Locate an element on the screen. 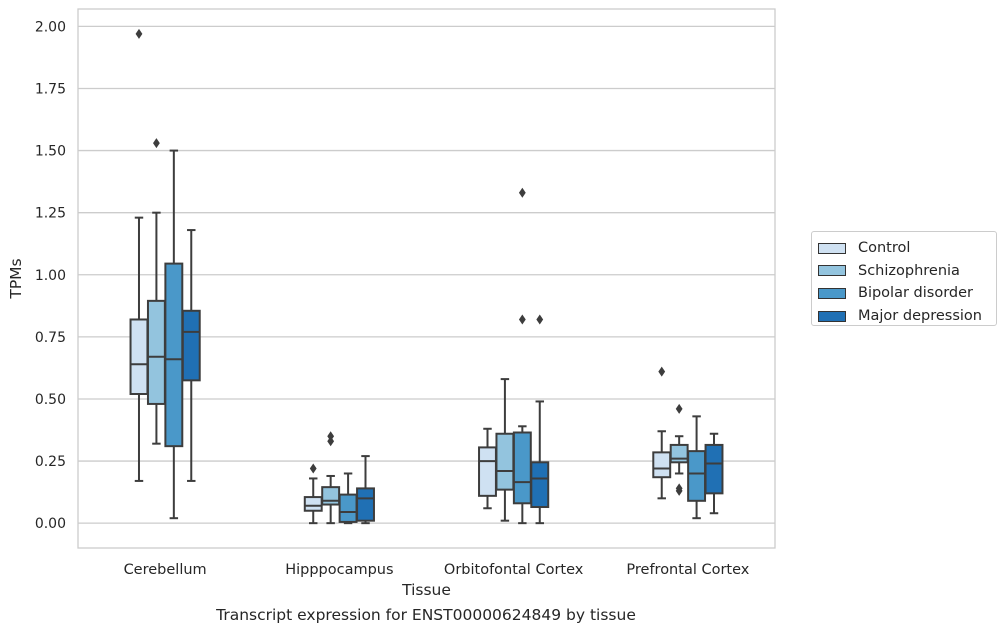 Image resolution: width=1007 pixels, height=634 pixels. legend-label: Major depression is located at coordinates (920, 316).